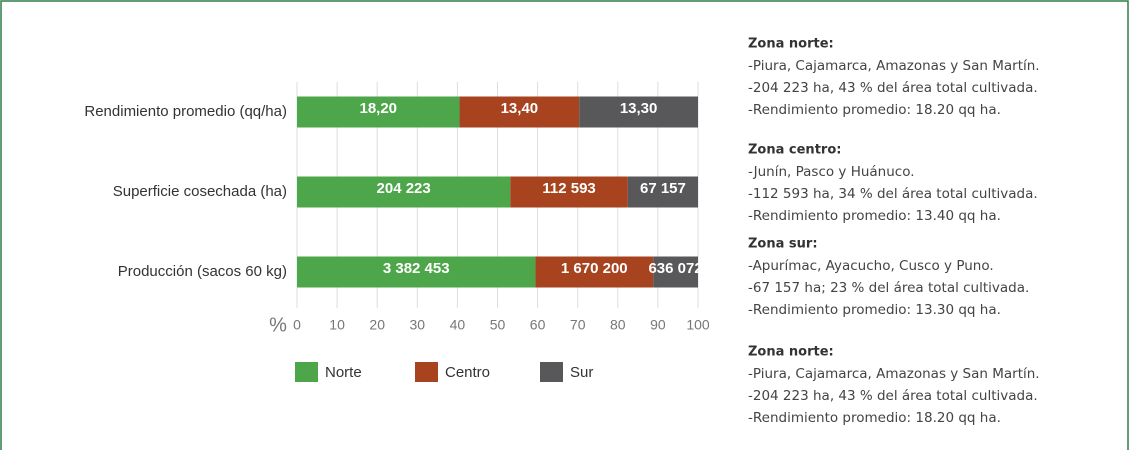 This screenshot has width=1129, height=450. What do you see at coordinates (538, 325) in the screenshot?
I see `x-tick-label: 60` at bounding box center [538, 325].